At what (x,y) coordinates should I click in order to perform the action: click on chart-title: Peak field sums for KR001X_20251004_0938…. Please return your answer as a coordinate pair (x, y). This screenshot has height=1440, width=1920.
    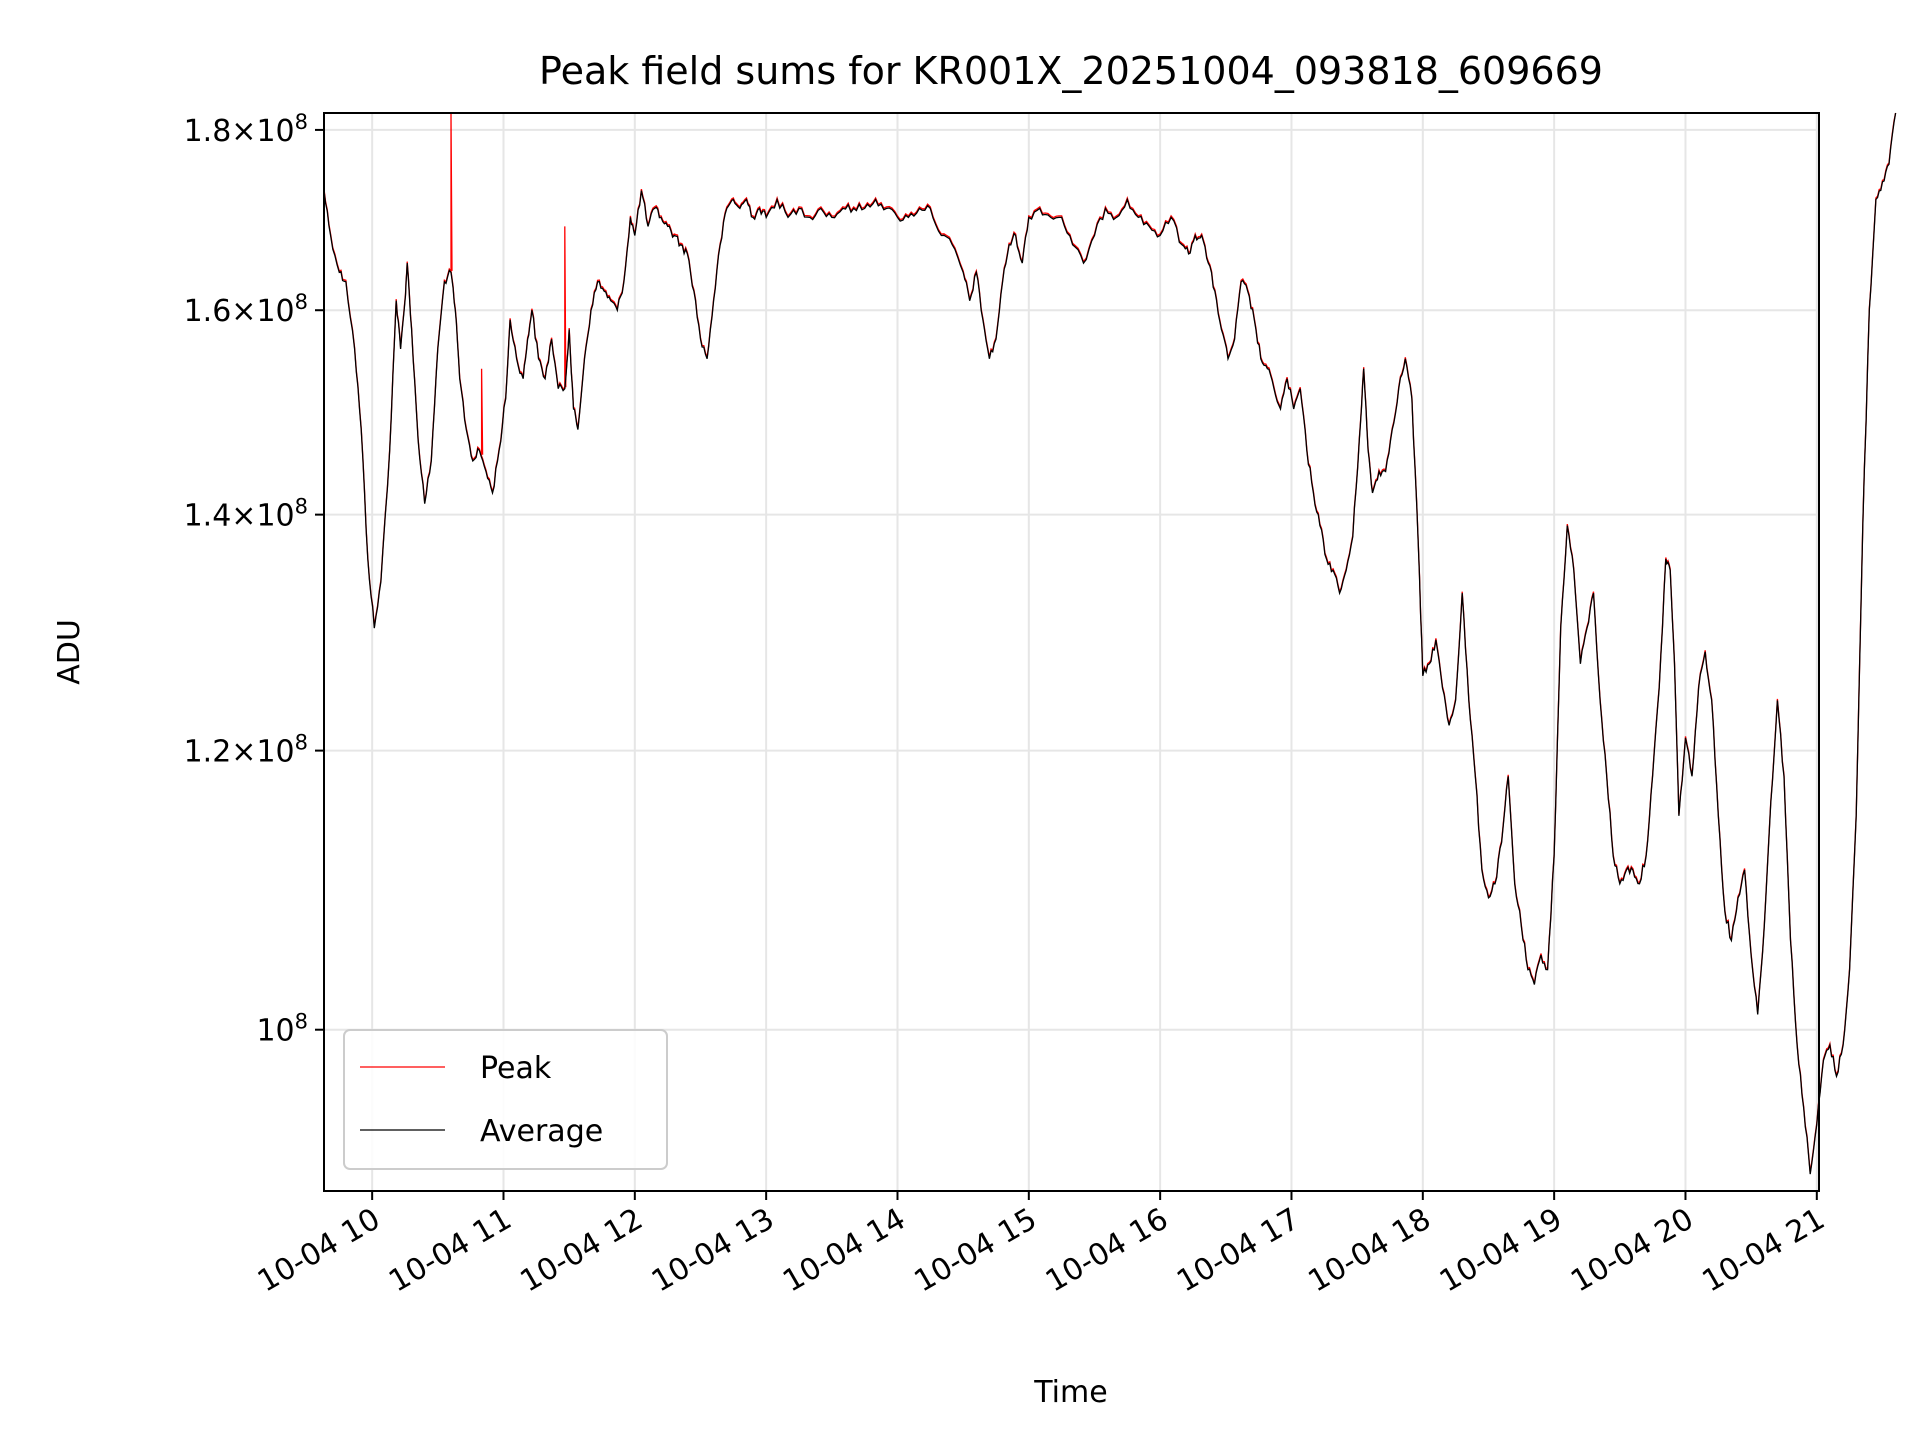
    Looking at the image, I should click on (1071, 71).